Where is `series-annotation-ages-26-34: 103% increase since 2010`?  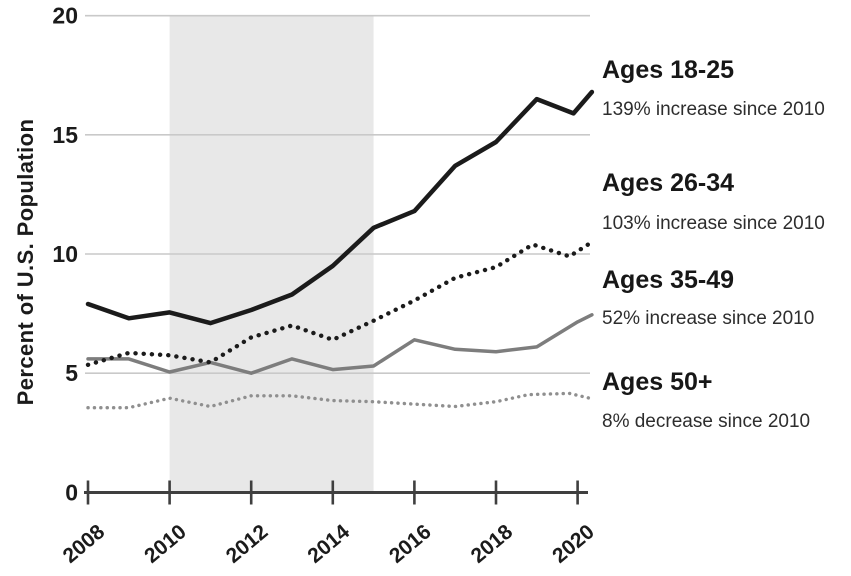 series-annotation-ages-26-34: 103% increase since 2010 is located at coordinates (713, 223).